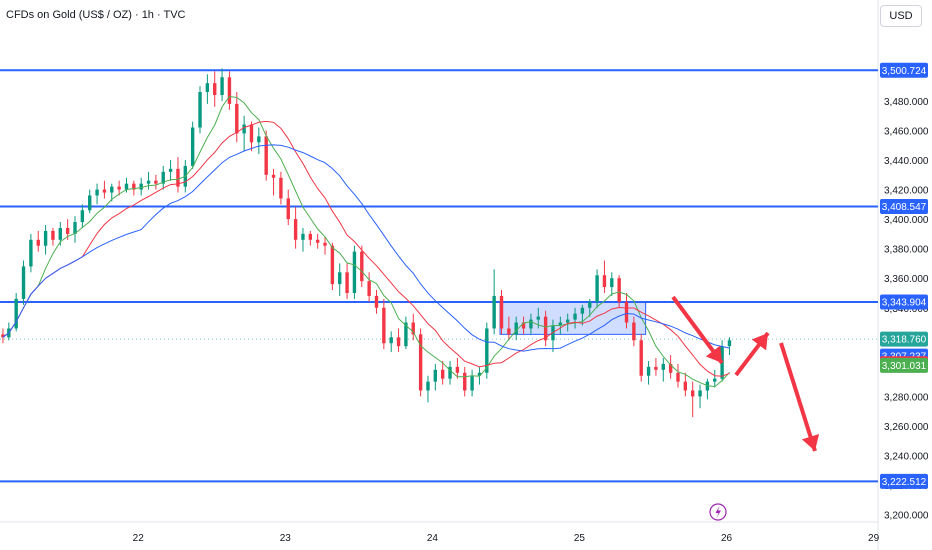 The image size is (932, 550). Describe the element at coordinates (906, 457) in the screenshot. I see `y-tick-label: 3,240.000` at that location.